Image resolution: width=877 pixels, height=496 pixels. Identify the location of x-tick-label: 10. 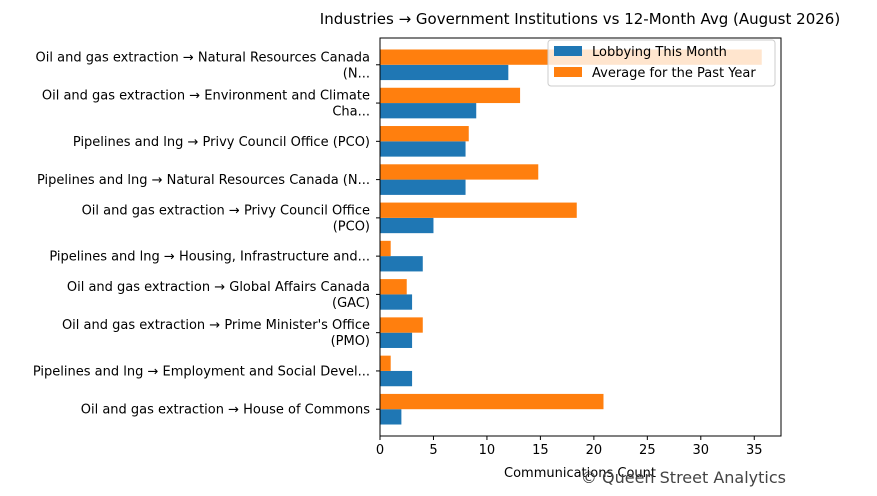
(487, 450).